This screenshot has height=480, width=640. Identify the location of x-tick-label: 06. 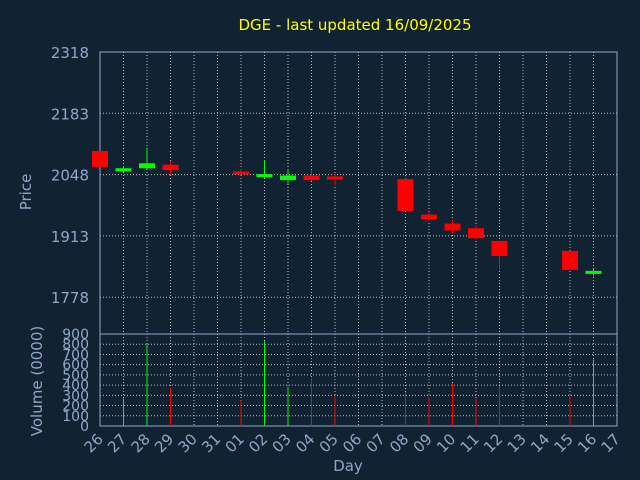
(352, 443).